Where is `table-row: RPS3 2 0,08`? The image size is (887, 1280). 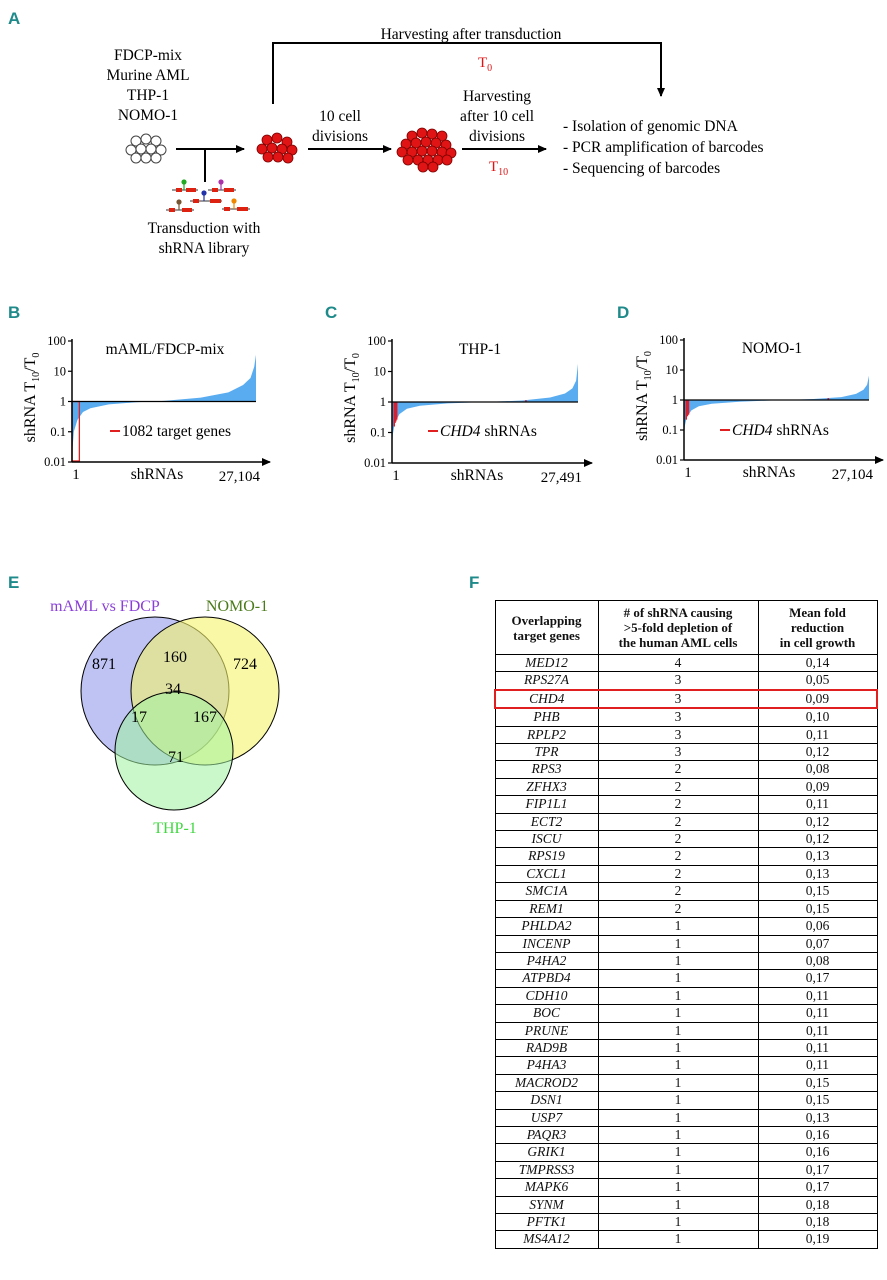 table-row: RPS3 2 0,08 is located at coordinates (686, 769).